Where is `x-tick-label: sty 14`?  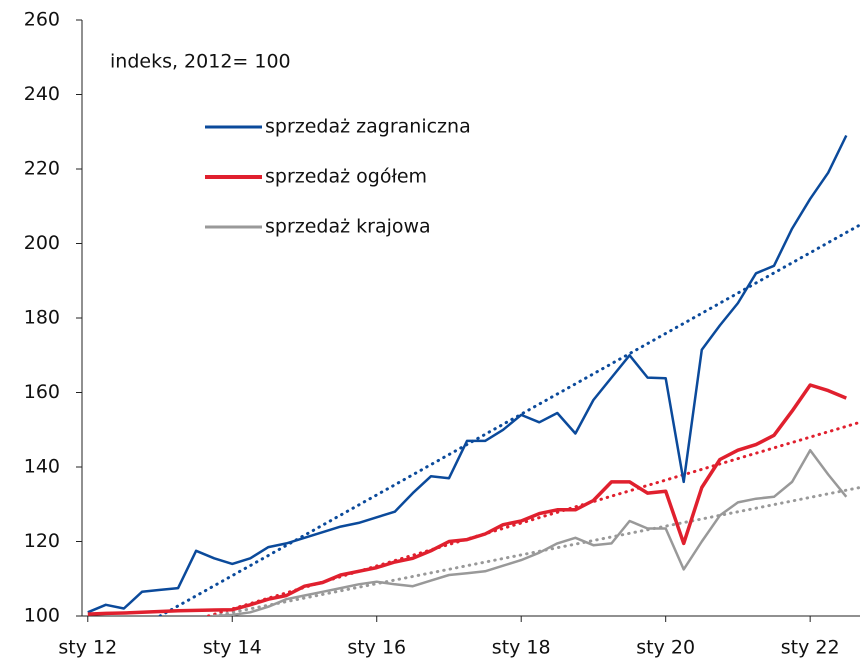
x-tick-label: sty 14 is located at coordinates (232, 648).